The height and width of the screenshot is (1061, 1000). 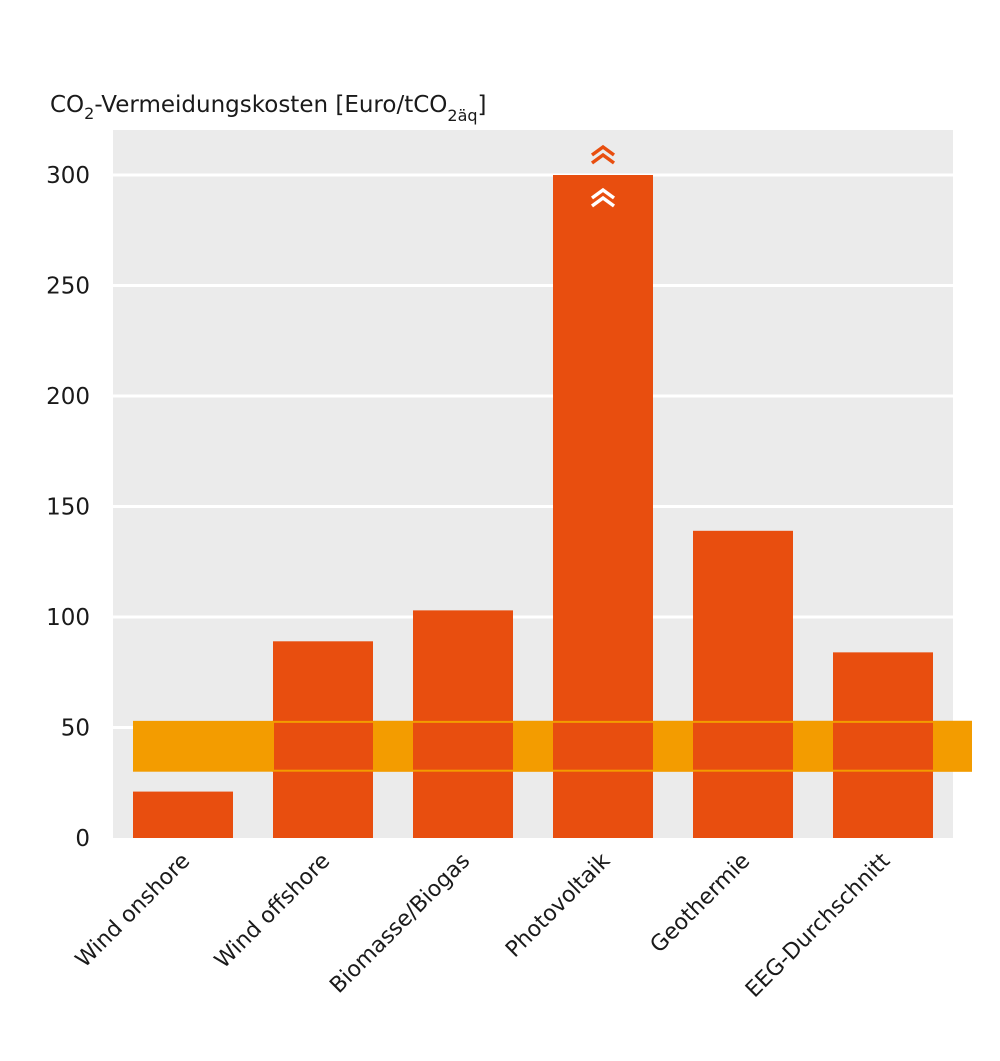 What do you see at coordinates (68, 397) in the screenshot?
I see `y-tick-label: 200` at bounding box center [68, 397].